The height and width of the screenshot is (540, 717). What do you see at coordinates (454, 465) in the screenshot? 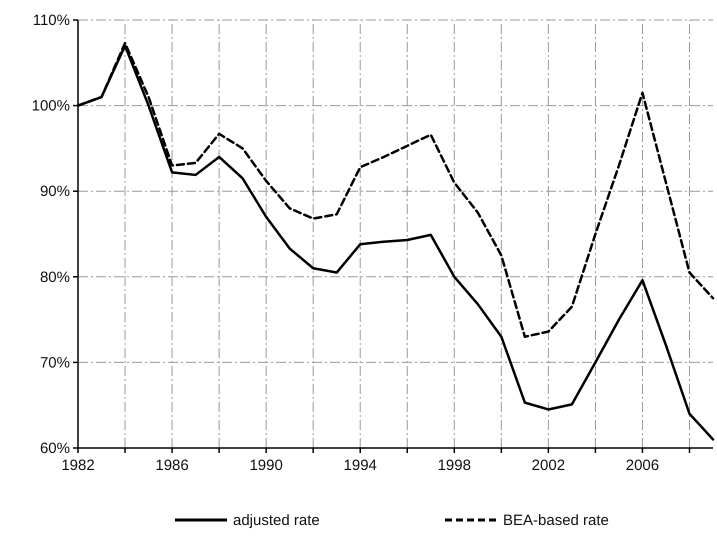
I see `x-tick-label: 1998` at bounding box center [454, 465].